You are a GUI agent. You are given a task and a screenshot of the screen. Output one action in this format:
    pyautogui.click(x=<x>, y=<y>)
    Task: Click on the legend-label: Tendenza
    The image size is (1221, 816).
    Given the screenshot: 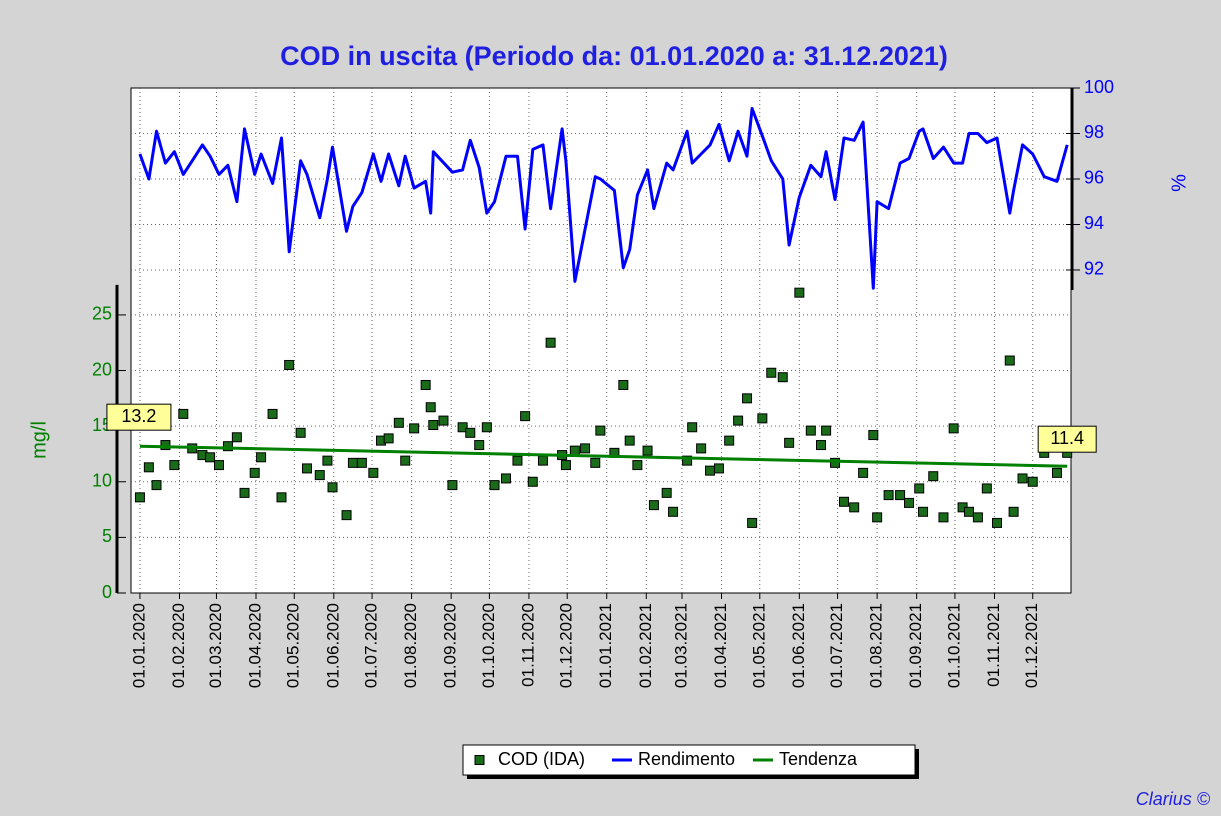 What is the action you would take?
    pyautogui.click(x=818, y=759)
    